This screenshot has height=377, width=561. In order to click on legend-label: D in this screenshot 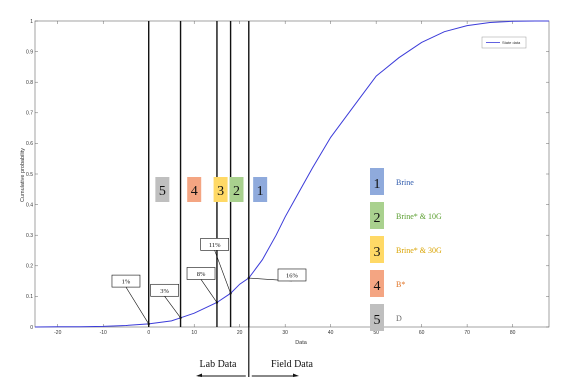, I will do `click(399, 318)`.